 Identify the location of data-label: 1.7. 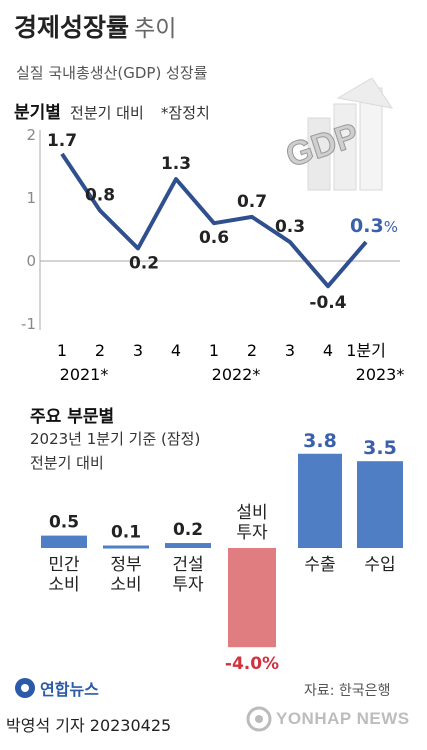
(62, 141).